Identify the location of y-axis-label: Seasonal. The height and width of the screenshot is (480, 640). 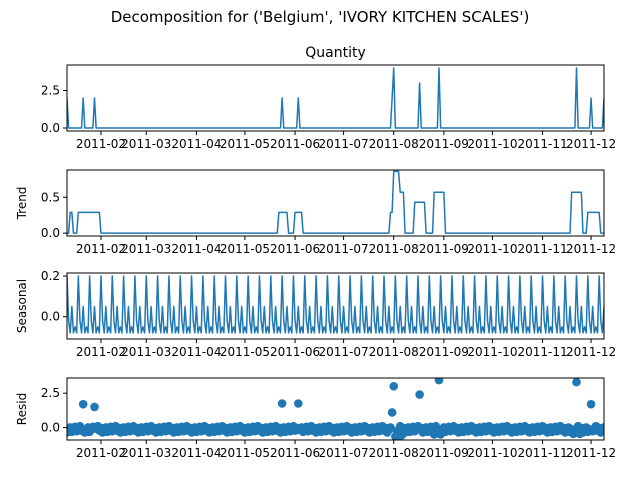
(22, 306).